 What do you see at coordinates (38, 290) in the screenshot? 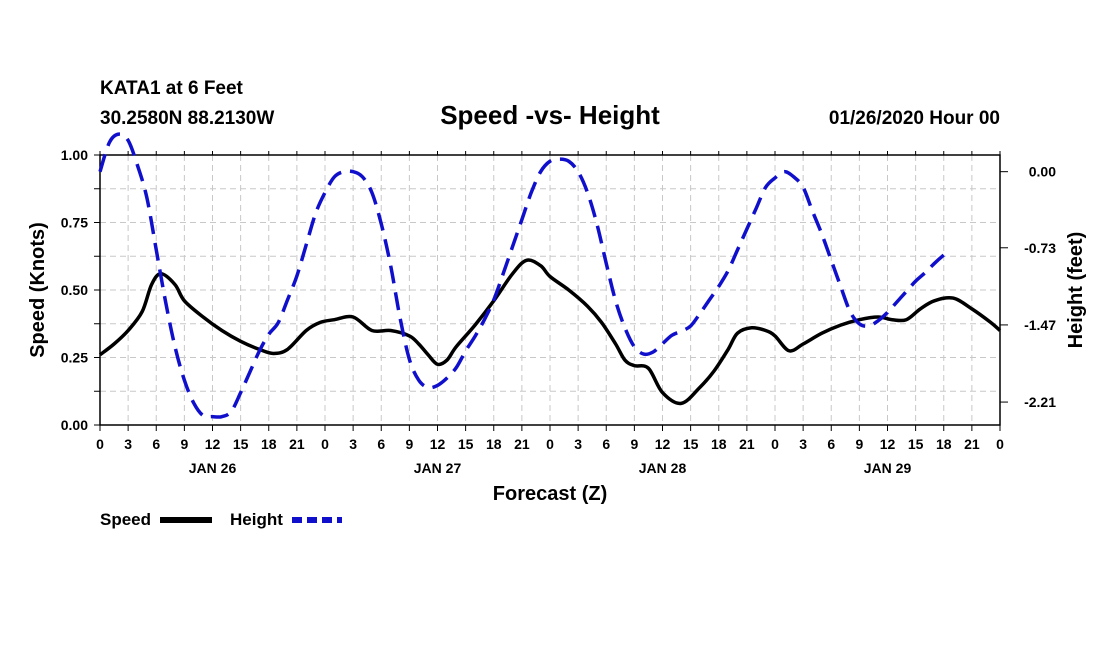
I see `y-axis-label: Speed (Knots)` at bounding box center [38, 290].